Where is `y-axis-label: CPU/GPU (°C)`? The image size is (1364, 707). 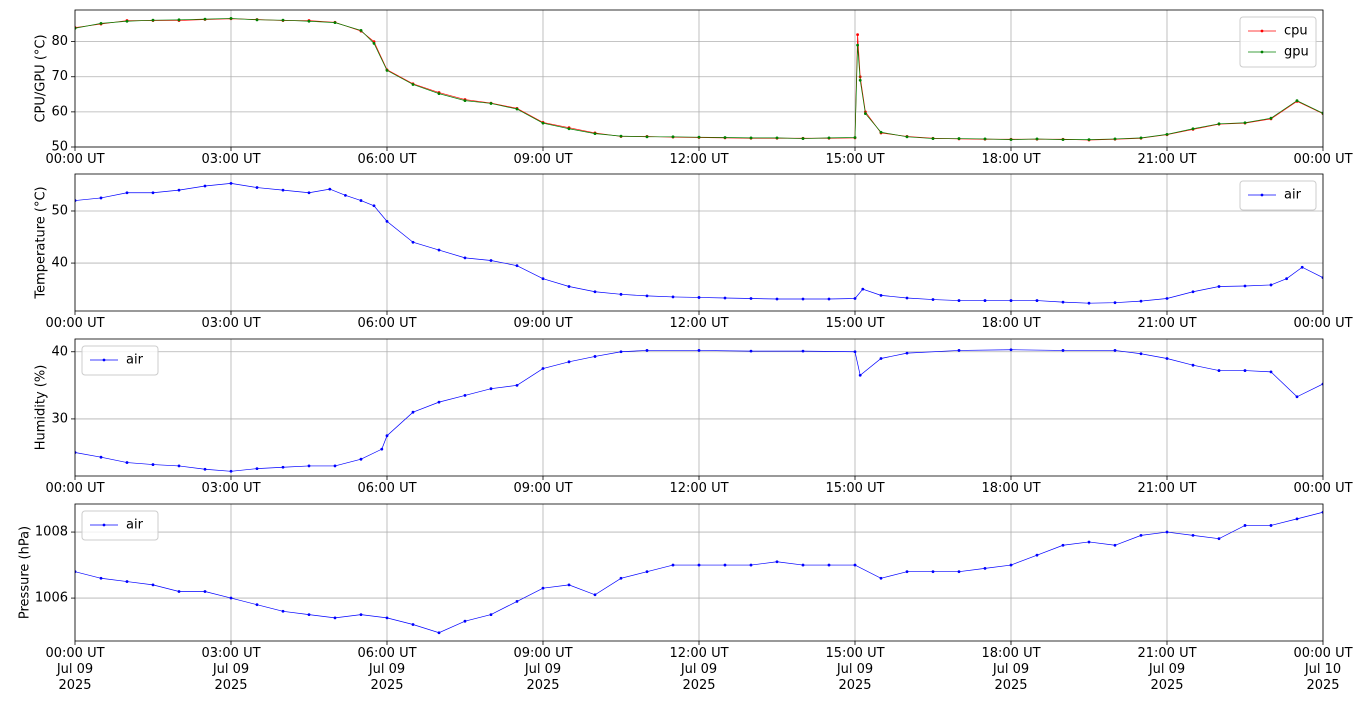 y-axis-label: CPU/GPU (°C) is located at coordinates (41, 78).